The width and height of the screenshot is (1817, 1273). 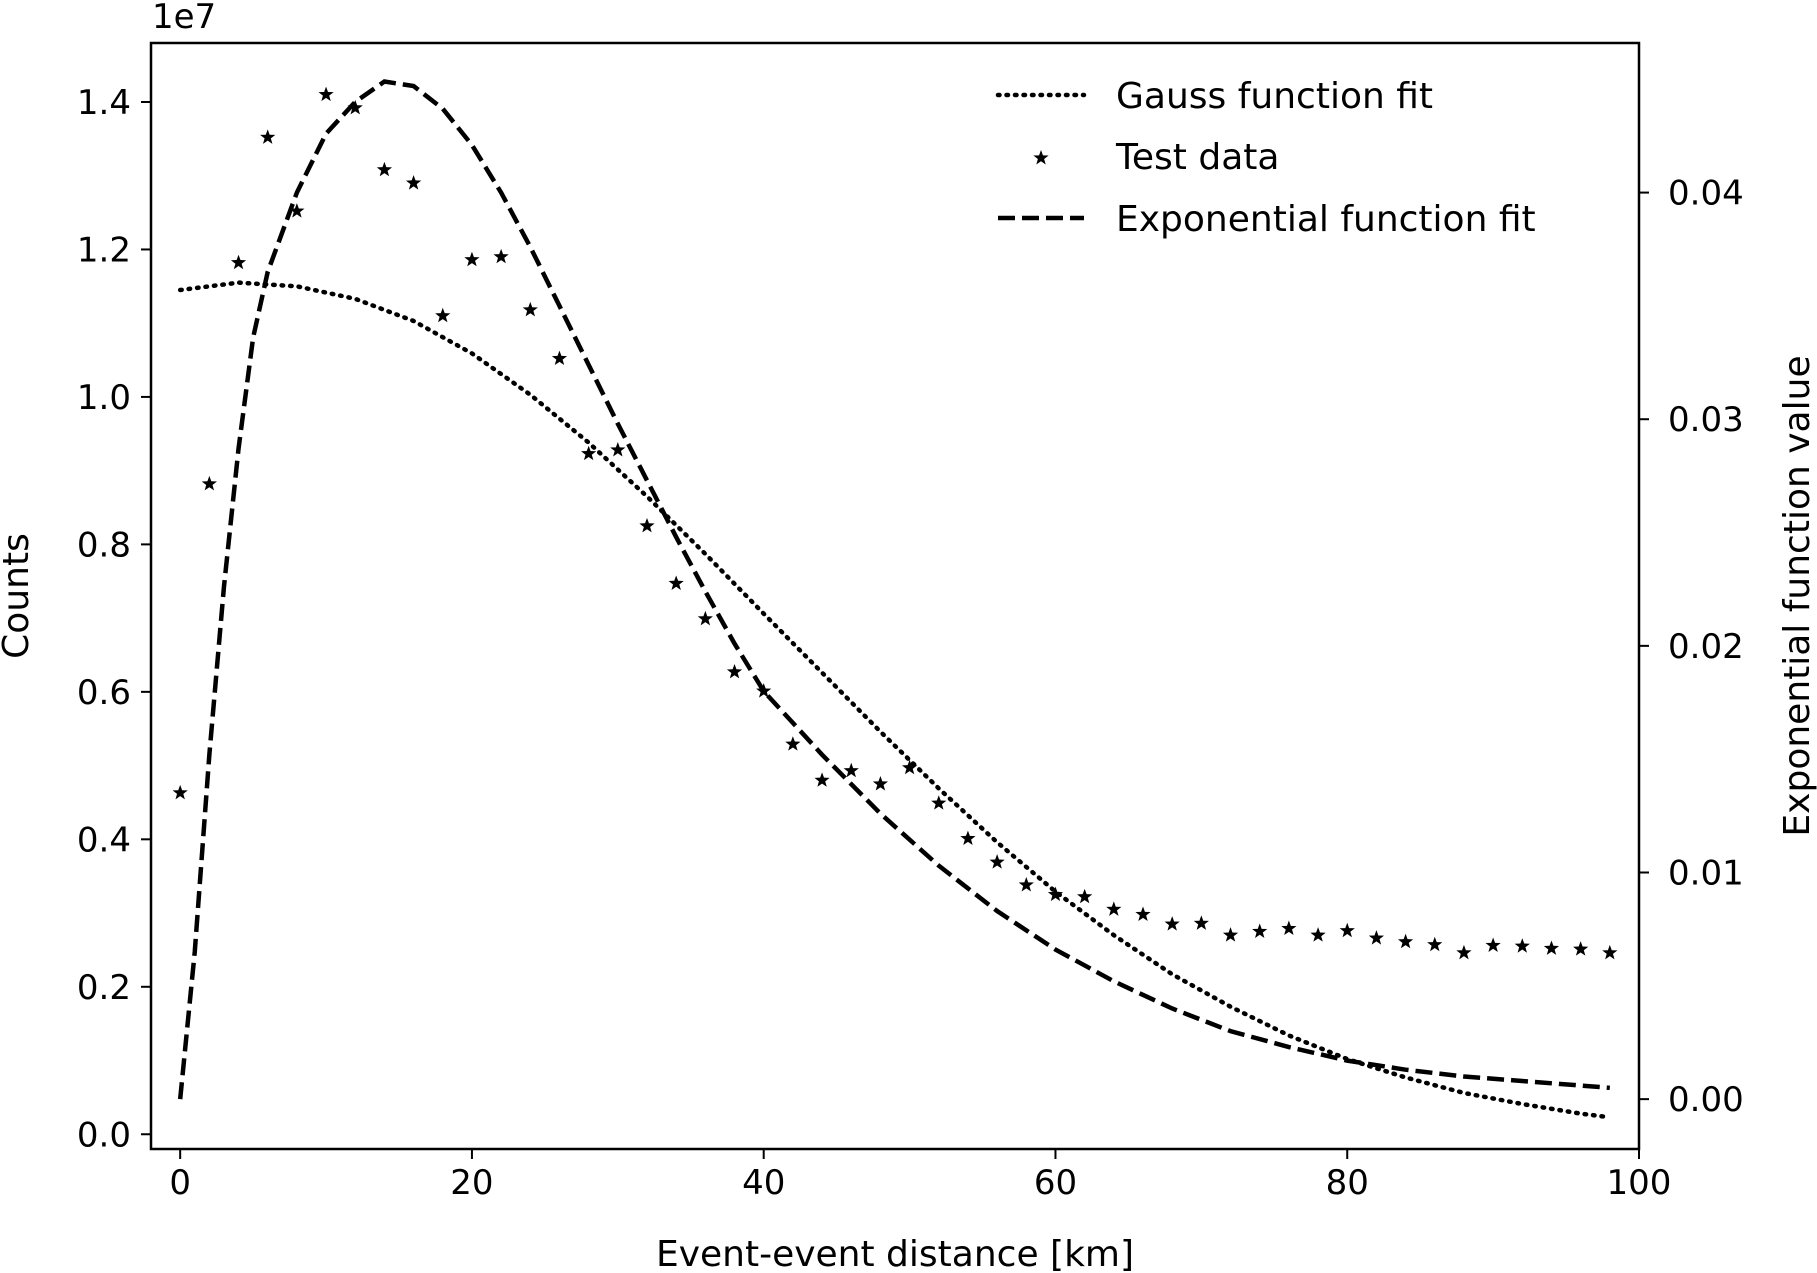 I want to click on y2-axis-label: Exponential function value, so click(x=1797, y=595).